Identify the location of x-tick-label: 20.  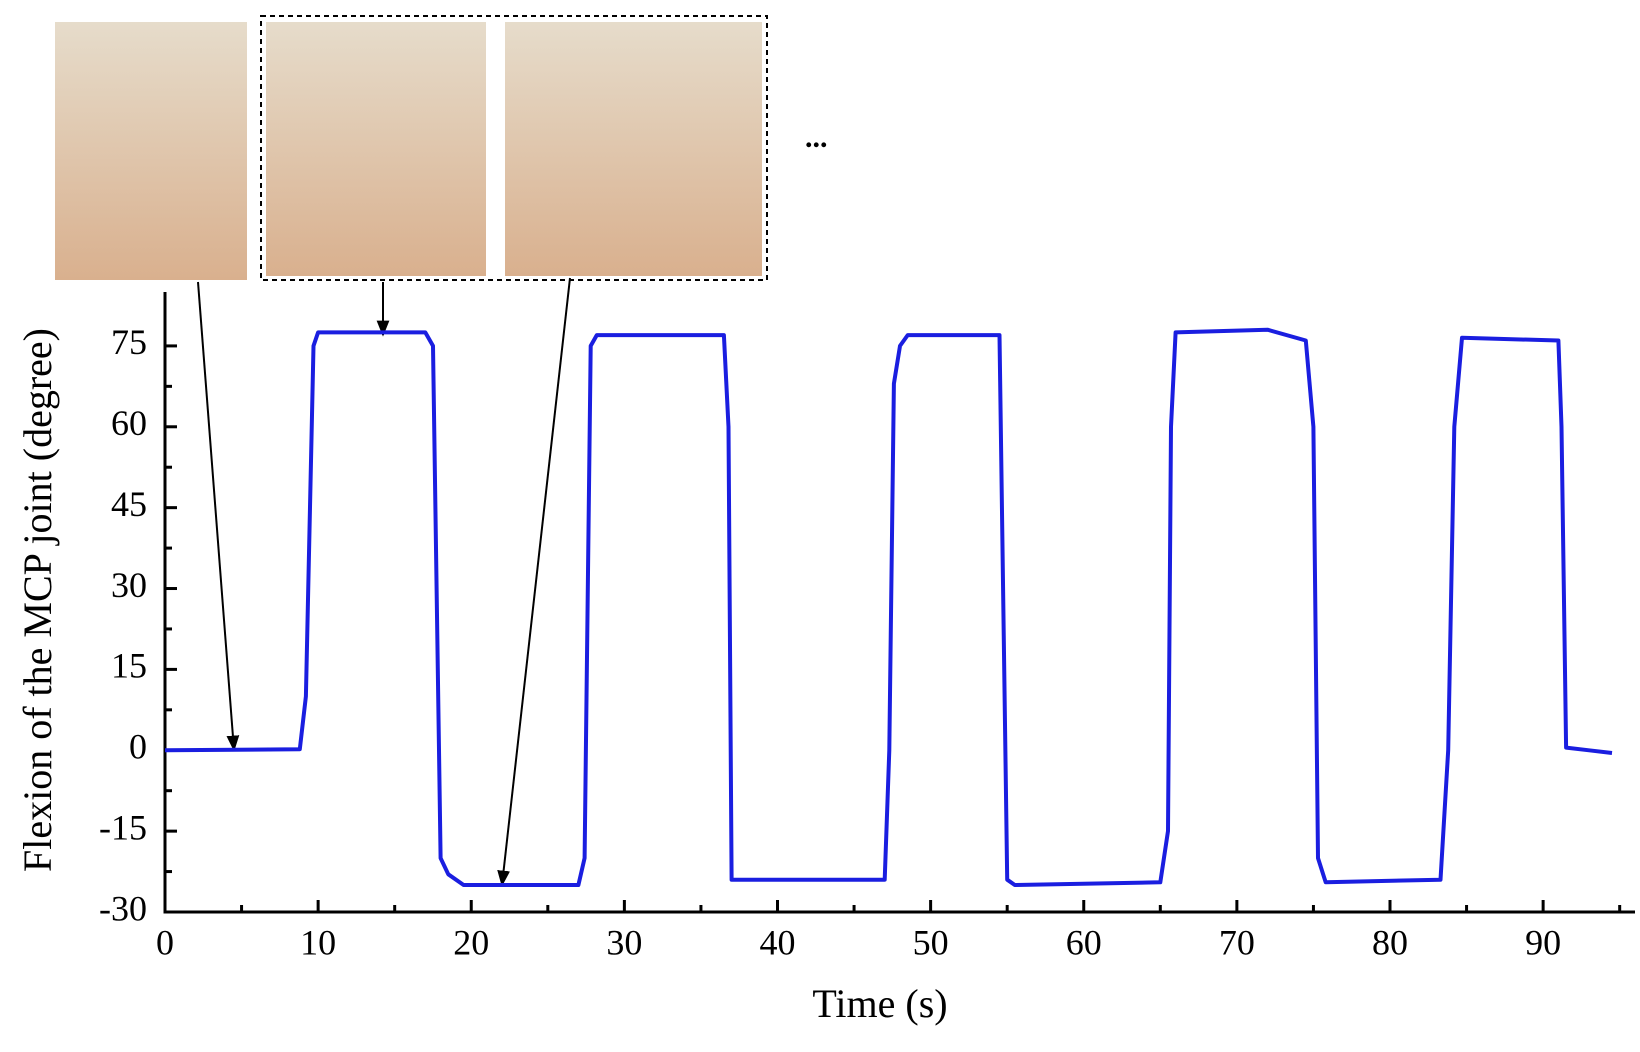
(471, 942).